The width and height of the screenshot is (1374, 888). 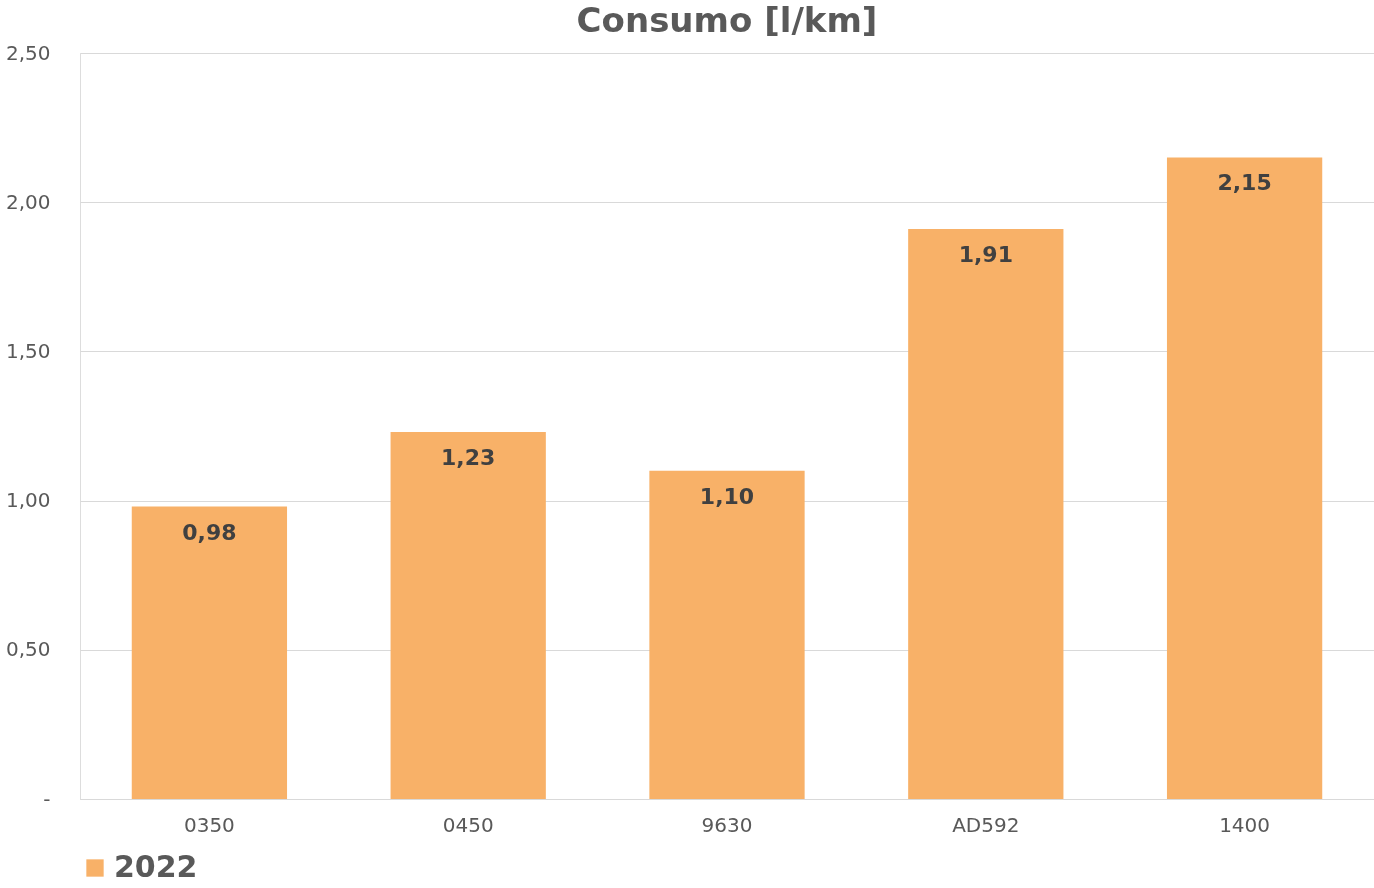 I want to click on data-label: 2,15, so click(x=1244, y=183).